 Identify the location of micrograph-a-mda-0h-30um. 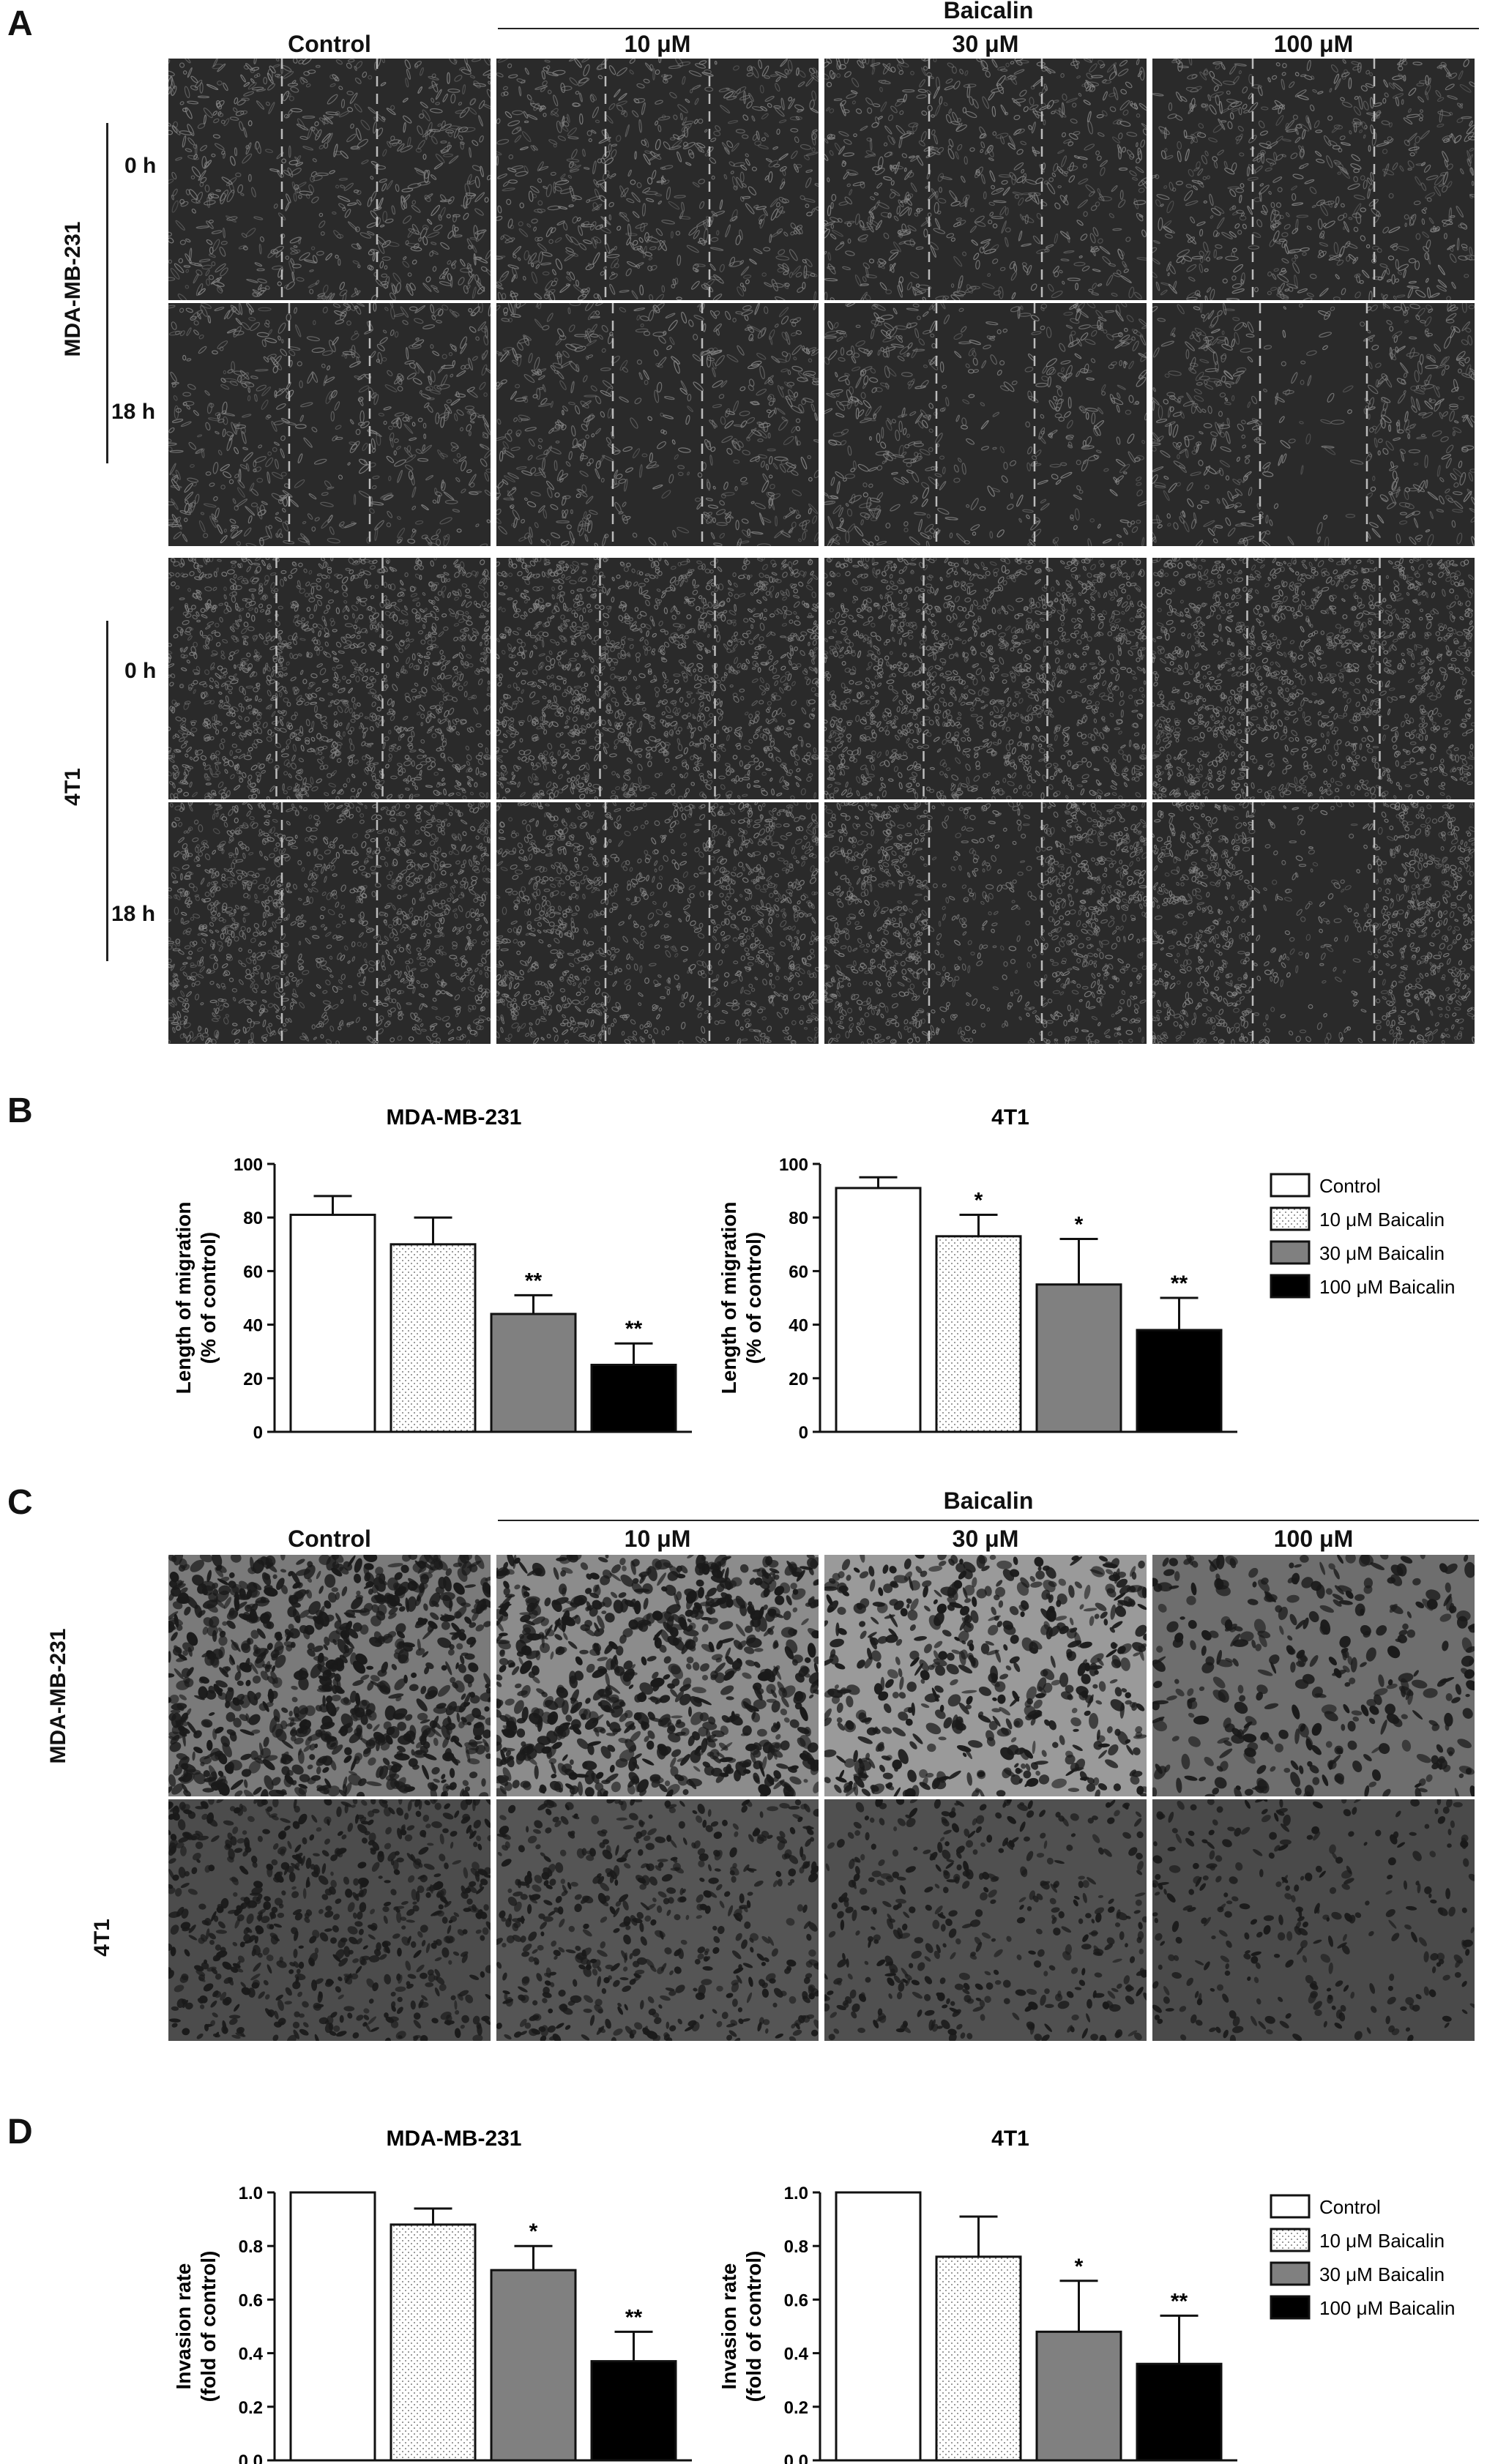
(985, 179).